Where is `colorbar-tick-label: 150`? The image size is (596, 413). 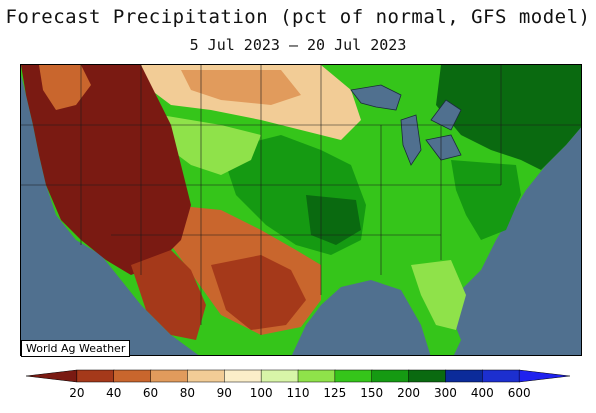 colorbar-tick-label: 150 is located at coordinates (371, 393).